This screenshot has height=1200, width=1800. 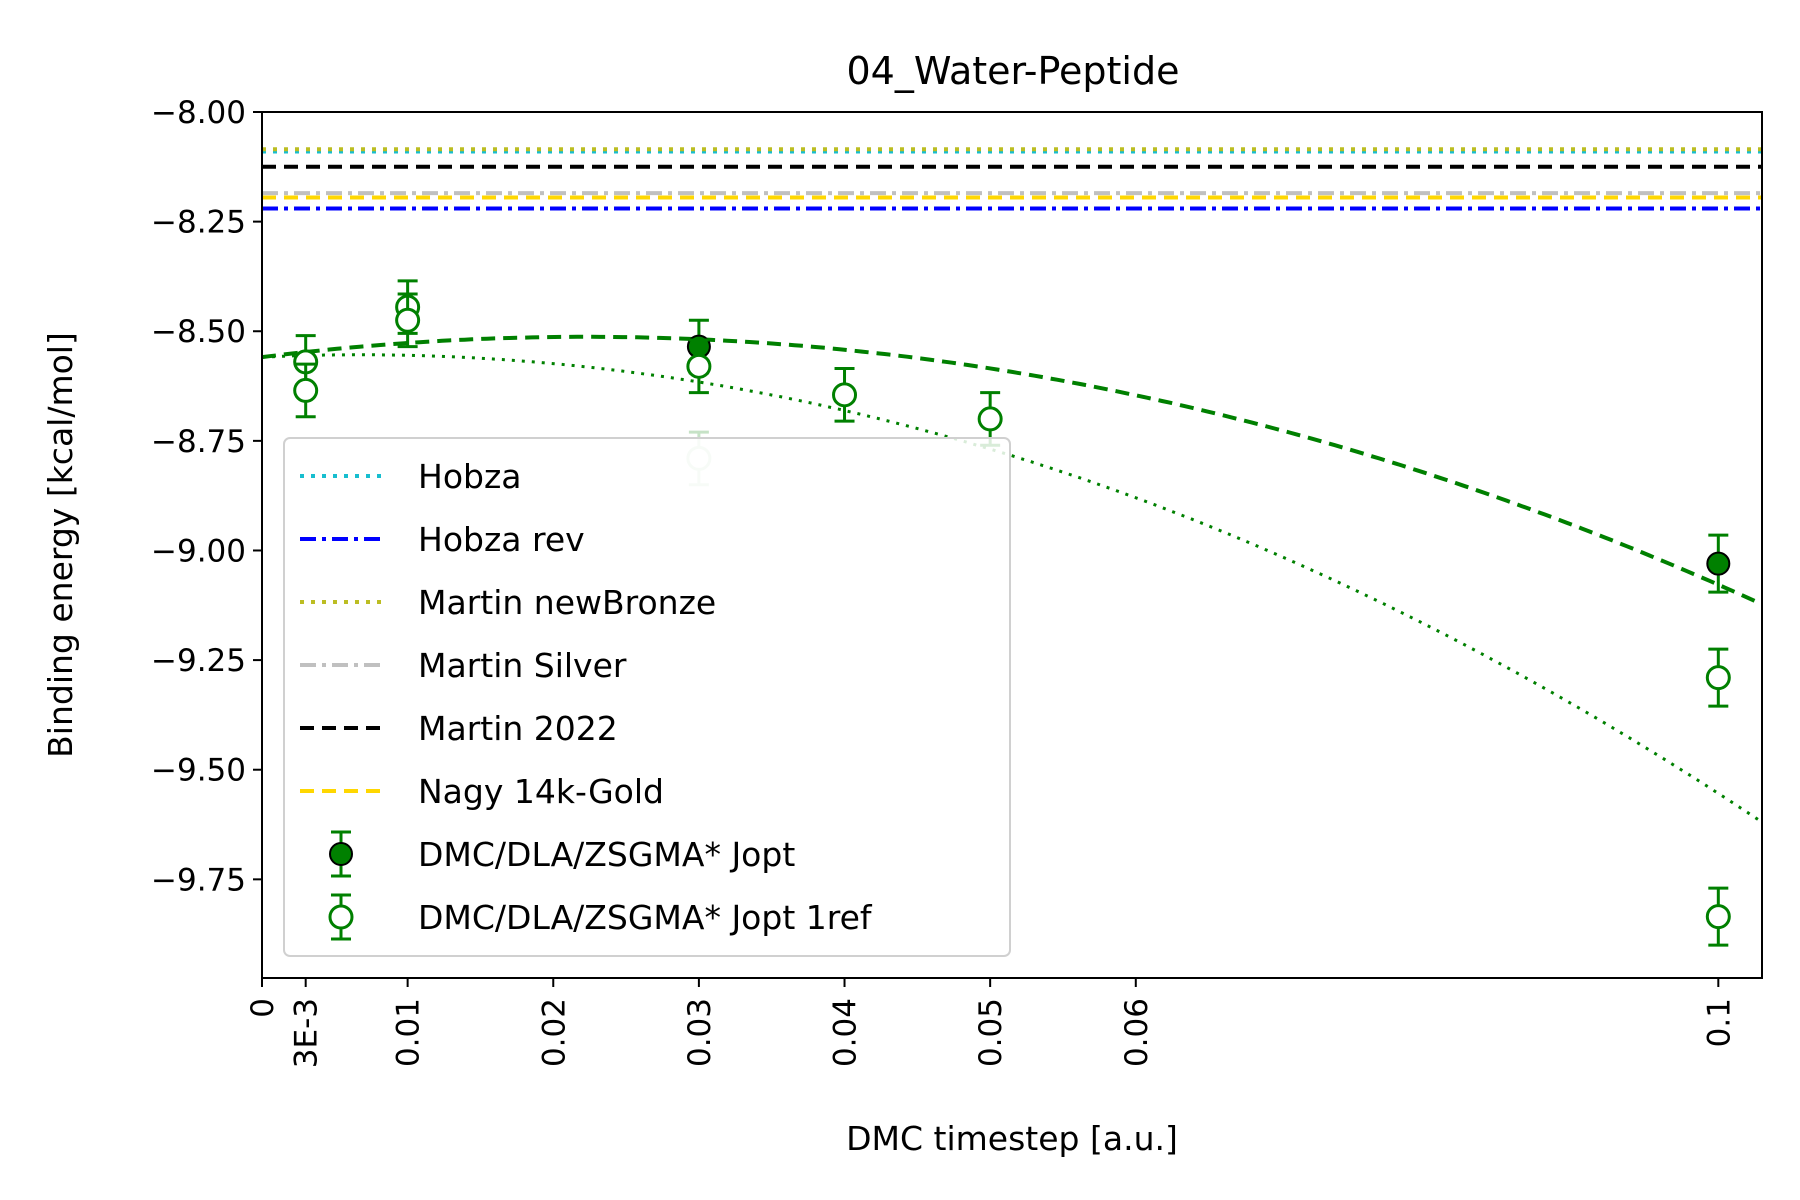 I want to click on y-tick-label-3: −8.75, so click(x=198, y=442).